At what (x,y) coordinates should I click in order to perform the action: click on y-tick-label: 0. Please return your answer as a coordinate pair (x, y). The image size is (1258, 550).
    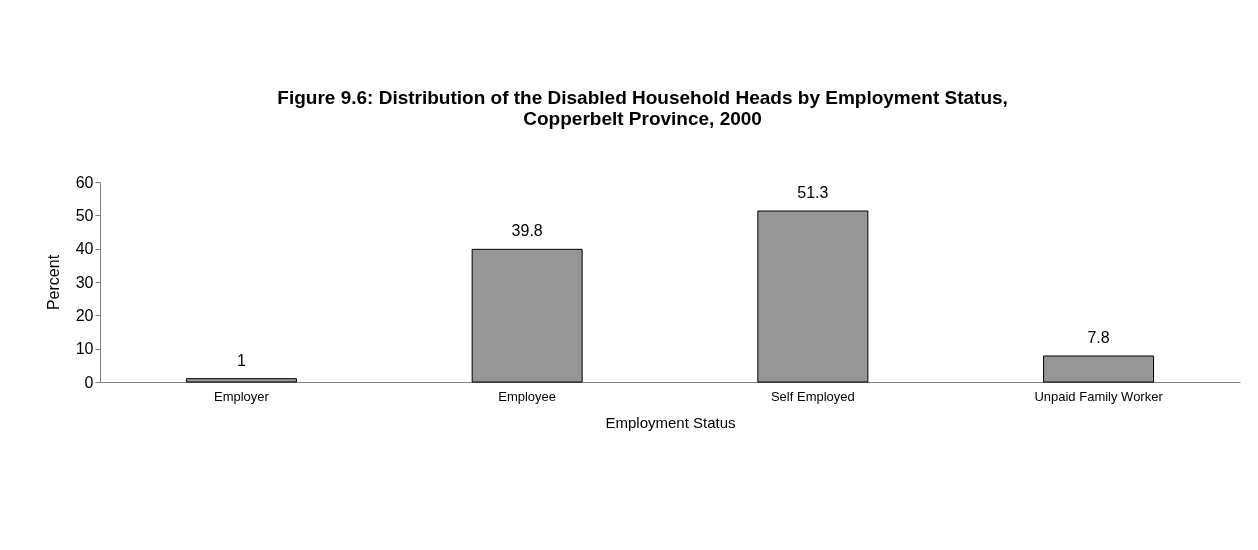
    Looking at the image, I should click on (89, 382).